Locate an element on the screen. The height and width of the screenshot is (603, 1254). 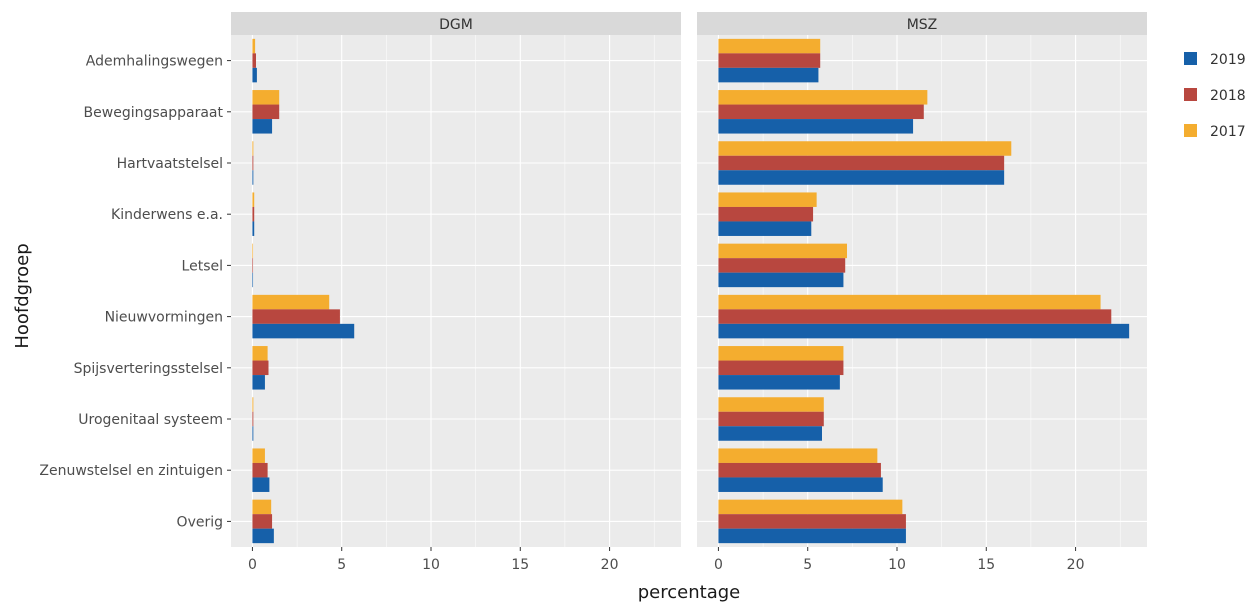
legend-swatch-2019 is located at coordinates (1190, 58).